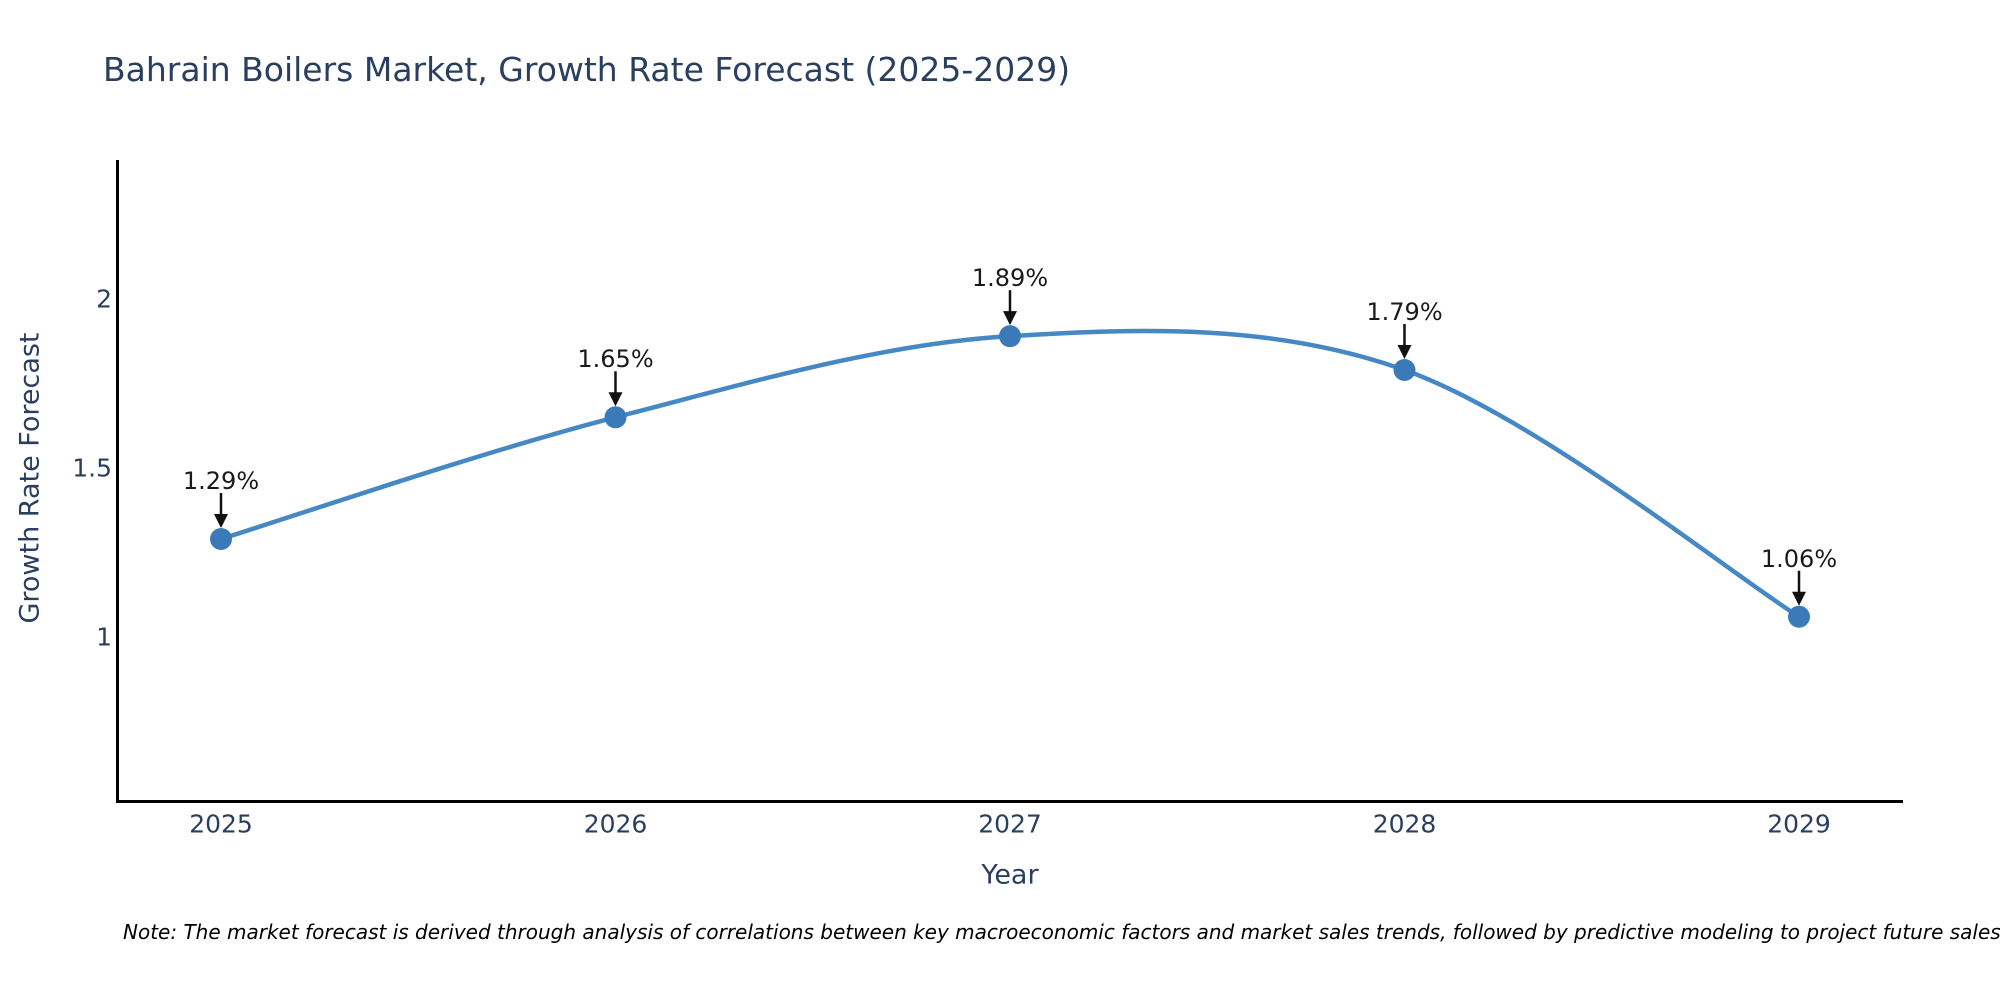 The width and height of the screenshot is (2000, 1000). Describe the element at coordinates (1799, 558) in the screenshot. I see `data-label: 1.06%` at that location.